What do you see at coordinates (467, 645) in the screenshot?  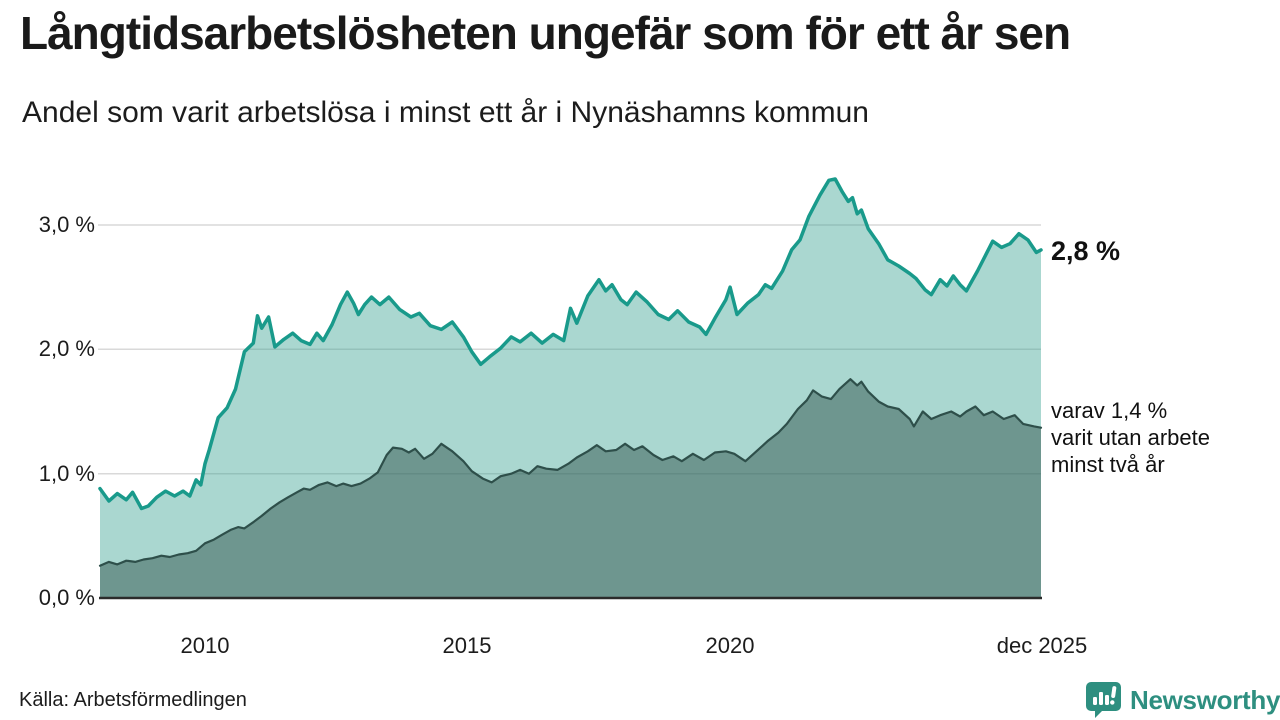 I see `x-tick-2015: 2015` at bounding box center [467, 645].